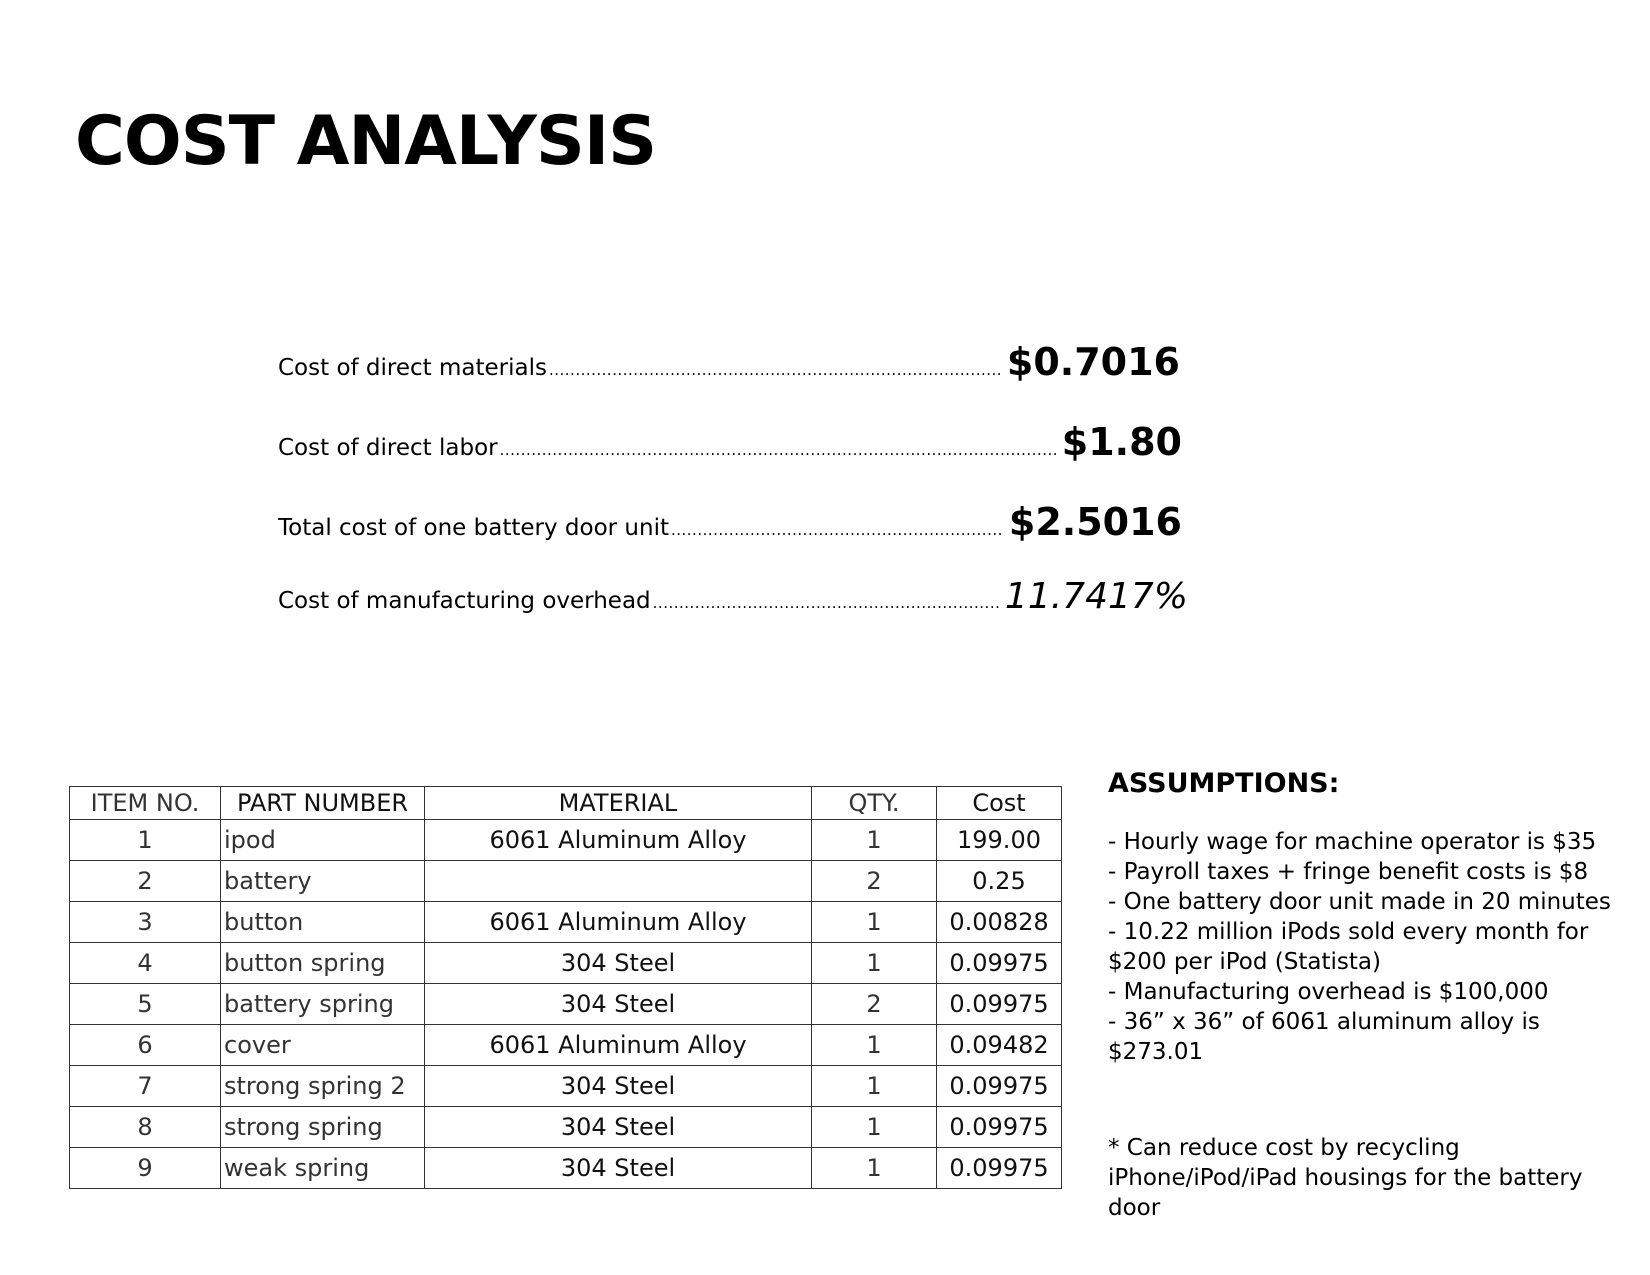  What do you see at coordinates (322, 1127) in the screenshot?
I see `cell-part-number: strong spring` at bounding box center [322, 1127].